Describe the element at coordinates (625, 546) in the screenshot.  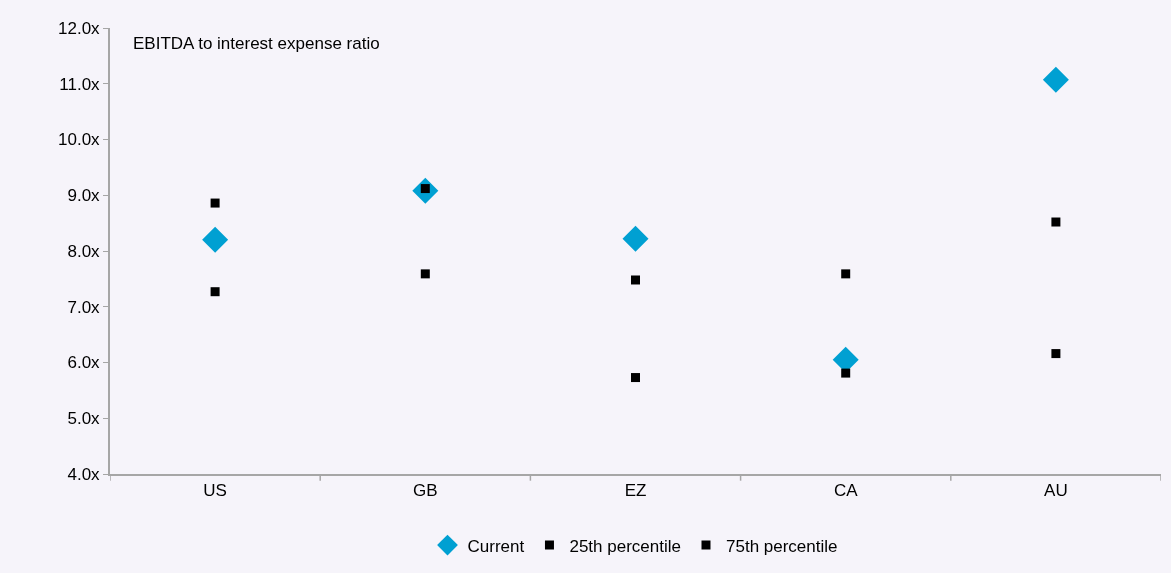
I see `legend-label: 25th percentile` at that location.